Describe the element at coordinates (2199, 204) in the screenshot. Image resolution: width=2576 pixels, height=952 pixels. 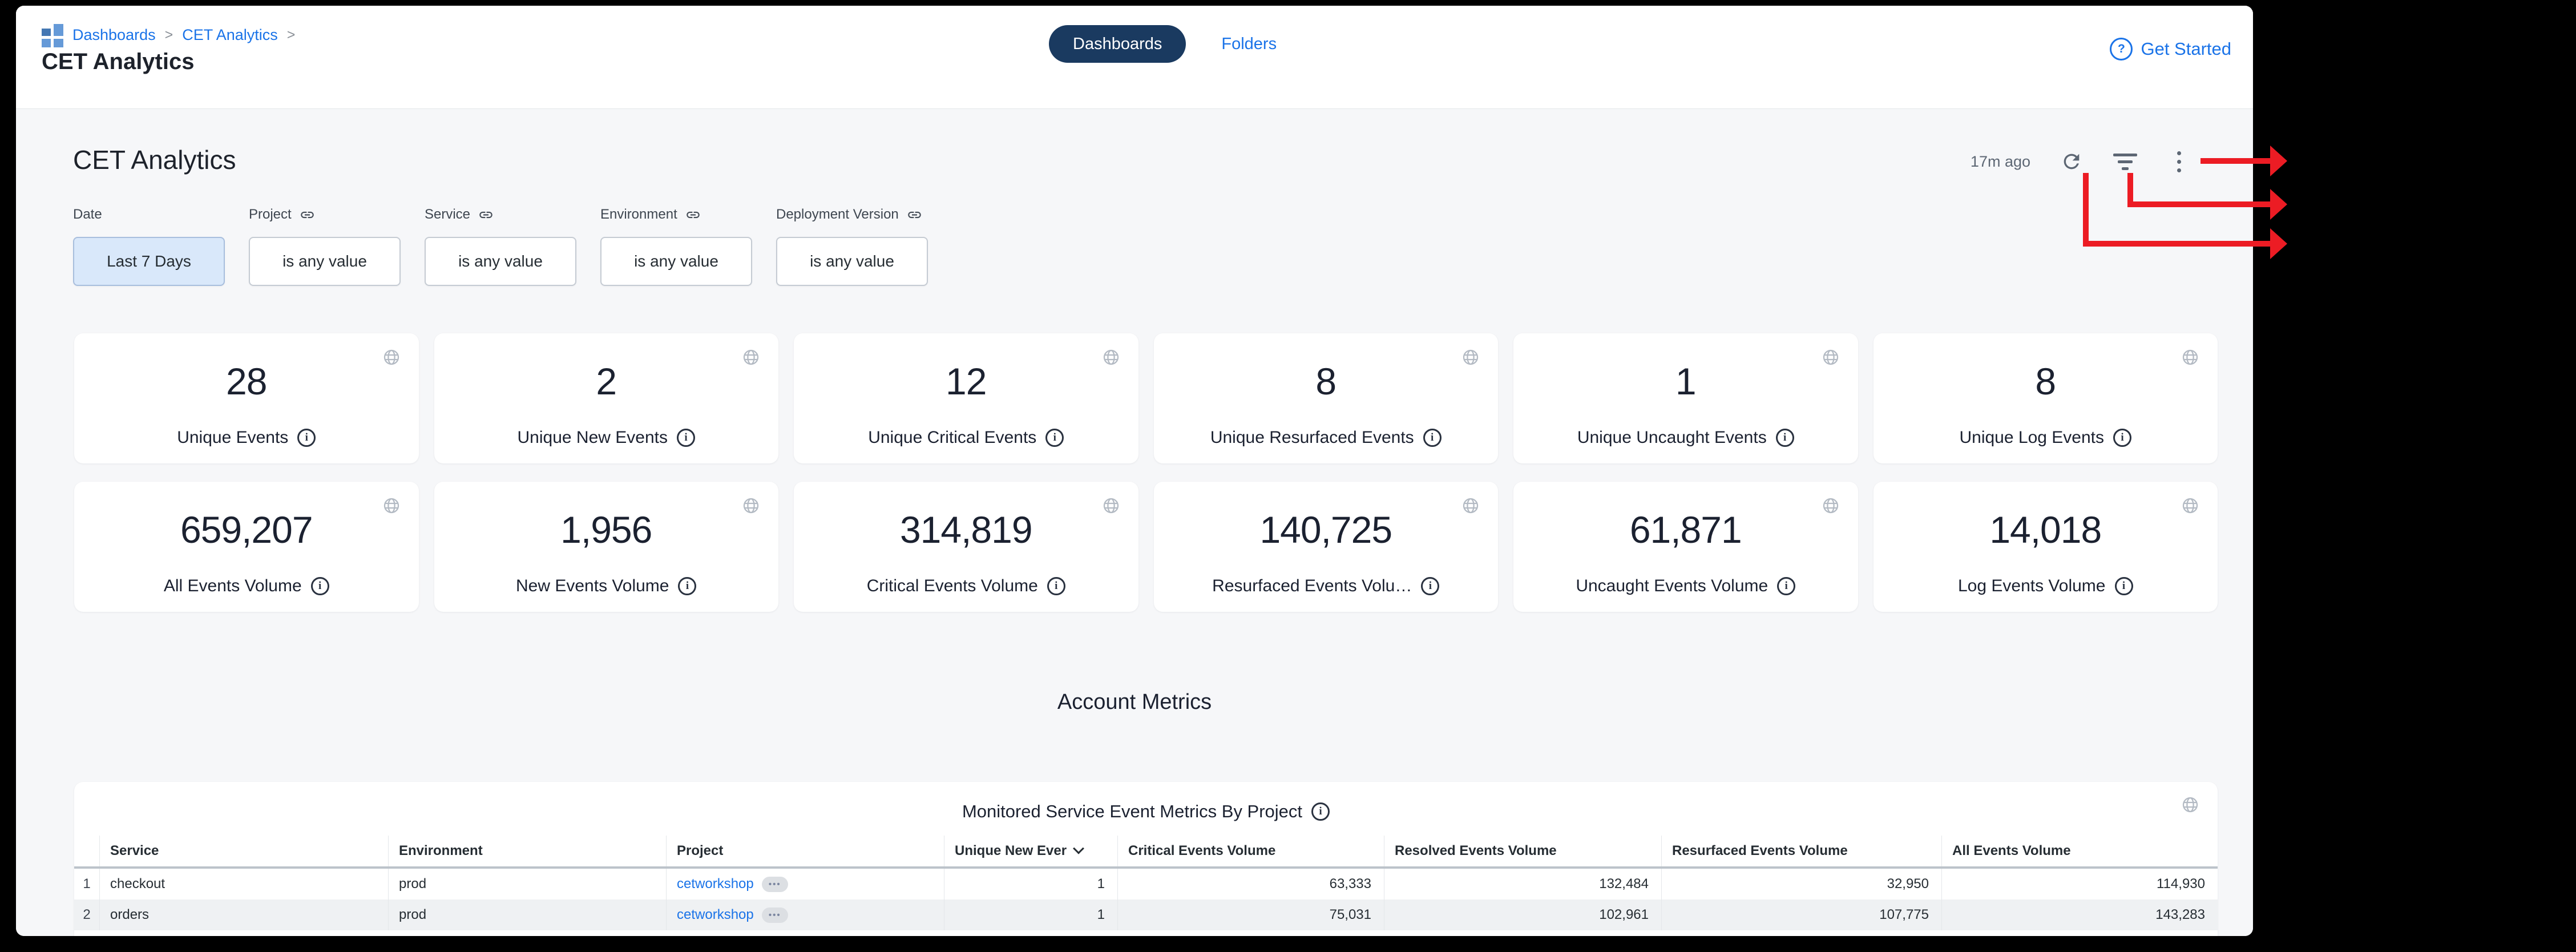
I see `annotation-arrow-filter-hline` at that location.